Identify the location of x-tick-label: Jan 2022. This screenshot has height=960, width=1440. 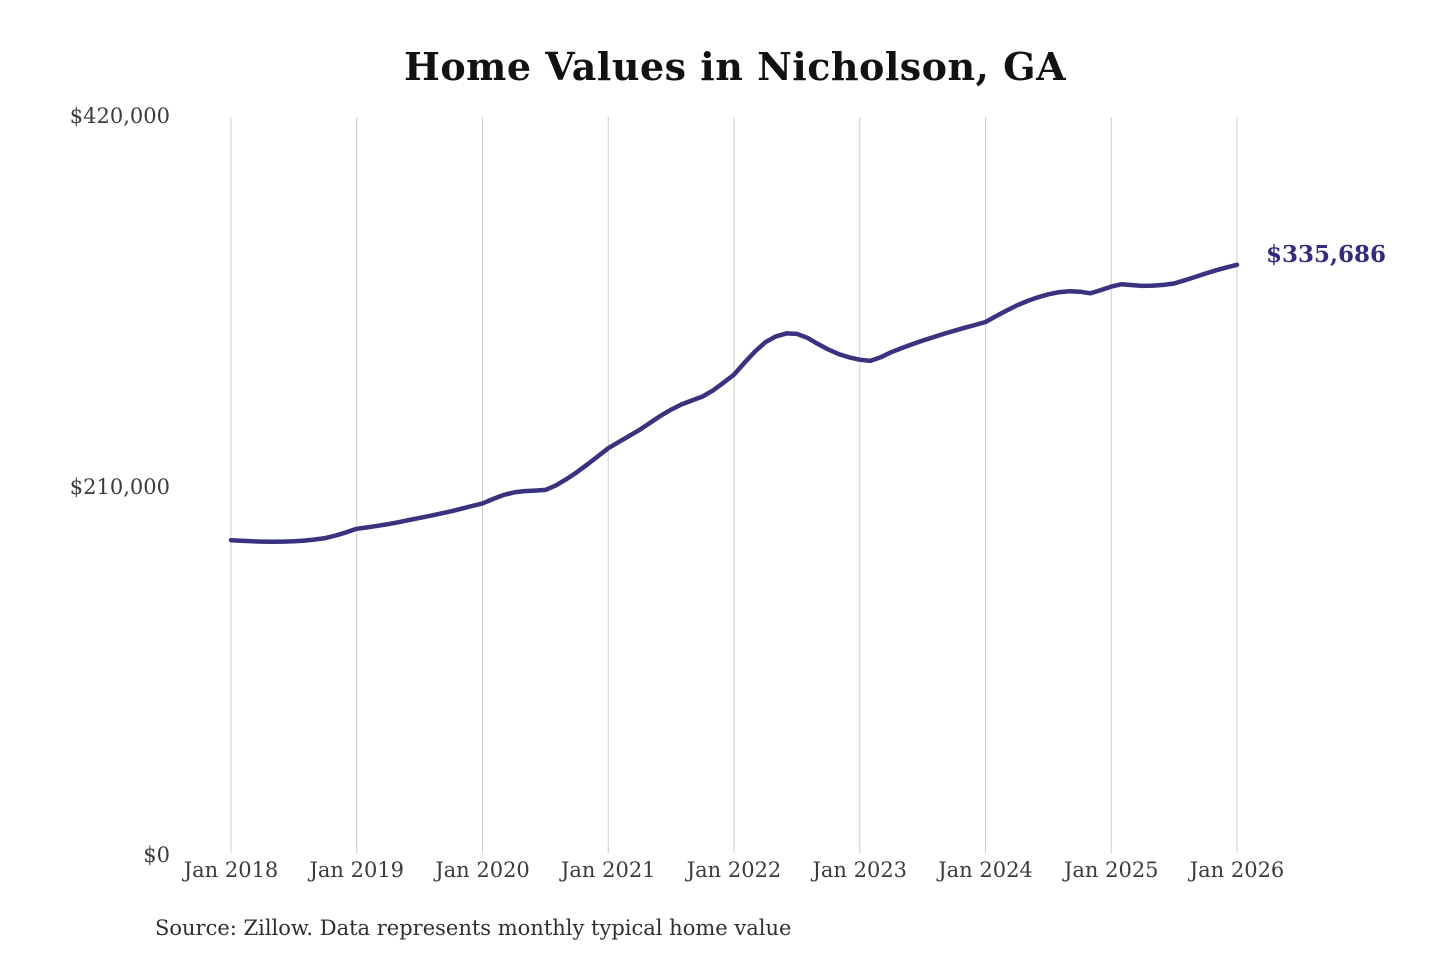
(734, 870).